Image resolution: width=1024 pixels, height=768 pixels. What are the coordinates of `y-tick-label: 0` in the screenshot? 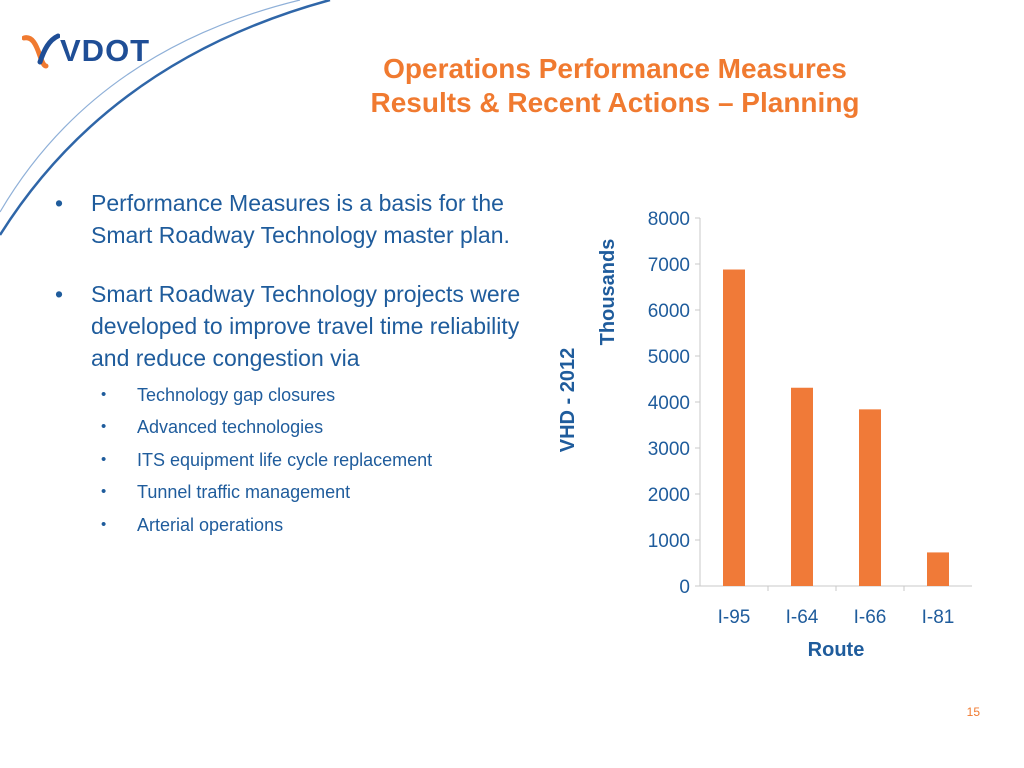 It's located at (684, 587).